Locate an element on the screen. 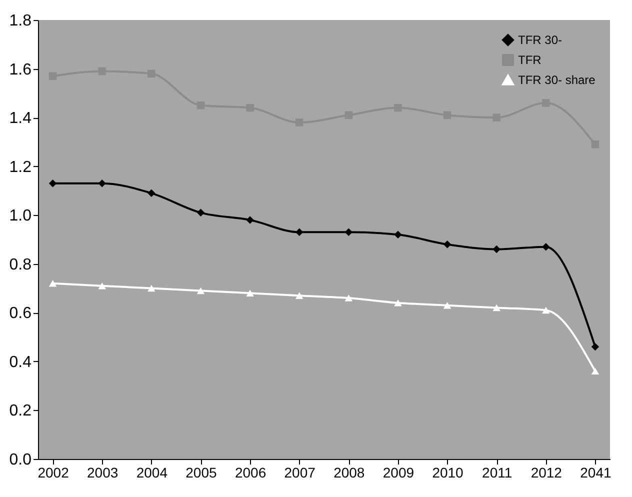 The image size is (632, 497). y-tick-label: 1.2 is located at coordinates (20, 167).